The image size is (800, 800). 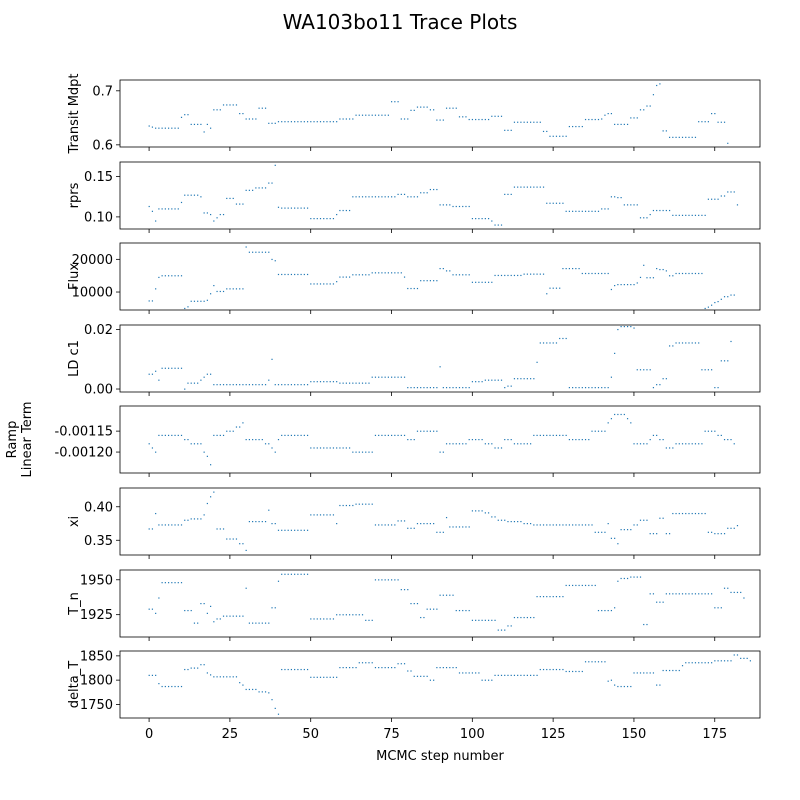 What do you see at coordinates (96, 705) in the screenshot?
I see `y-tick-label: 1750` at bounding box center [96, 705].